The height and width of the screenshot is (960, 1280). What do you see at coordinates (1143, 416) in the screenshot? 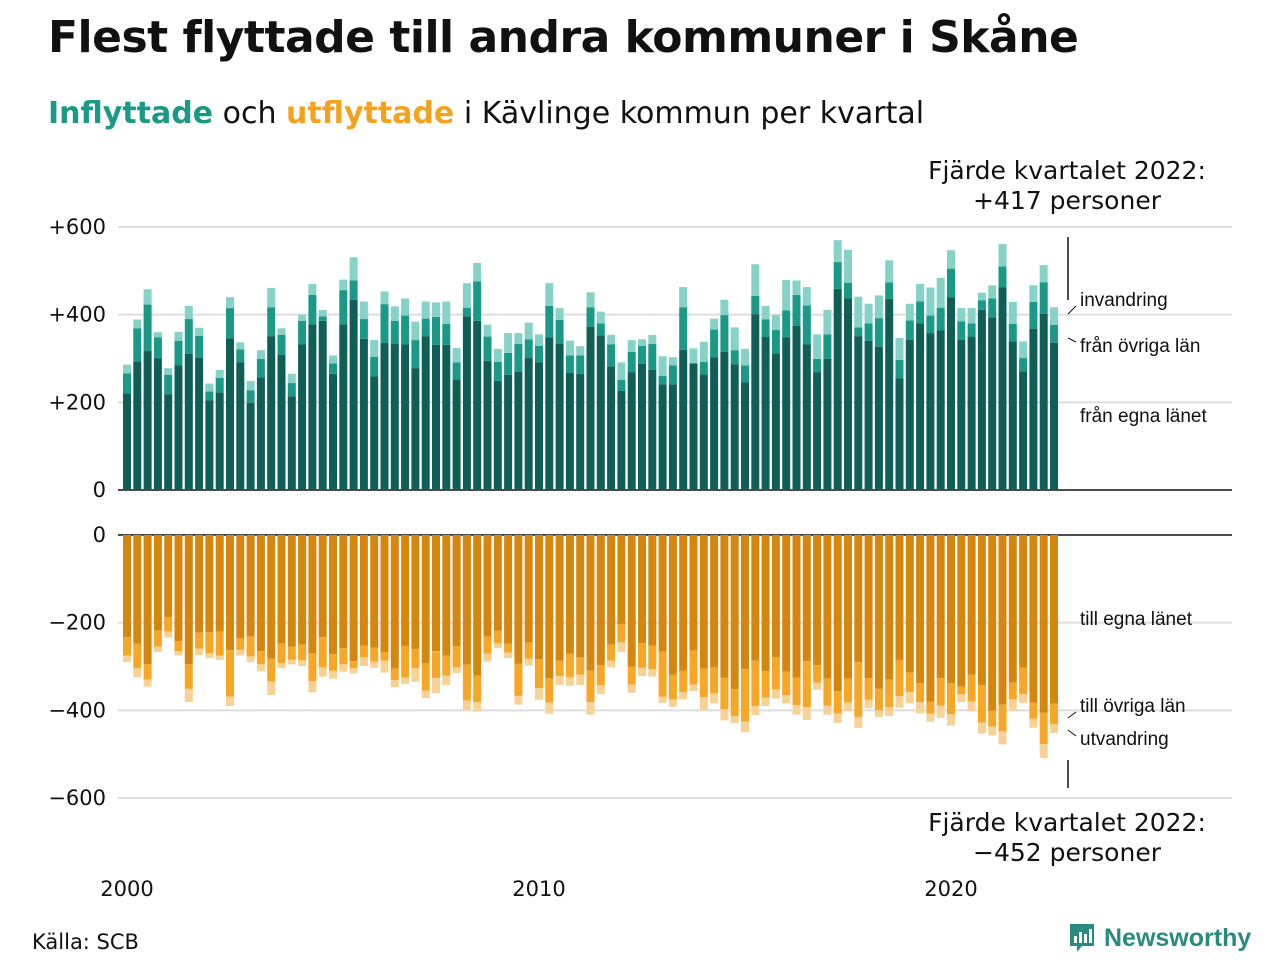
I see `series-label-in: från egna länet` at bounding box center [1143, 416].